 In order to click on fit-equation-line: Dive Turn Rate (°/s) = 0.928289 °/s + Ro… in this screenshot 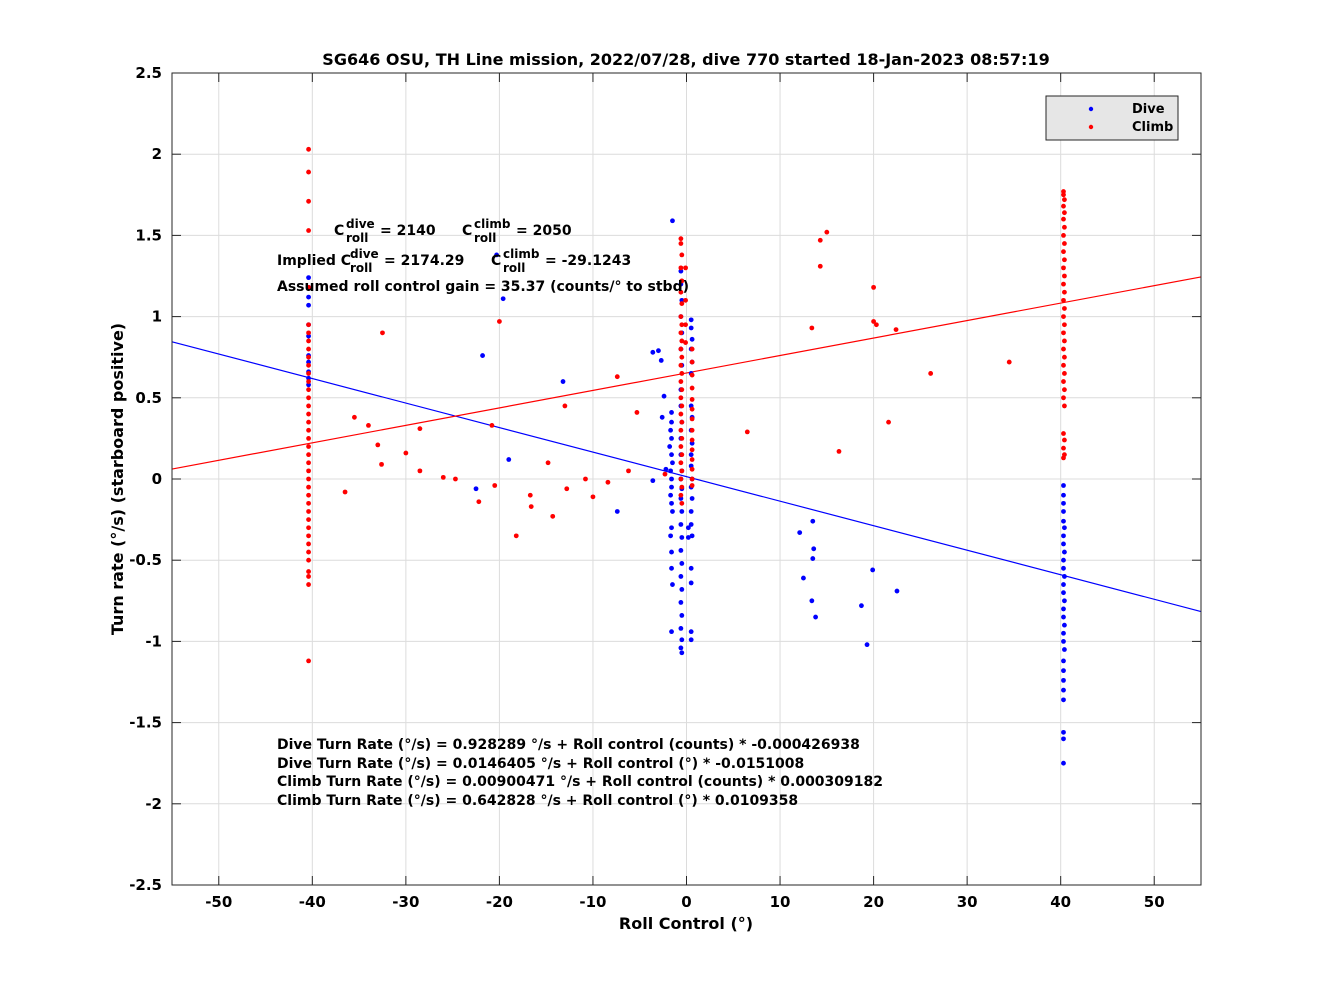, I will do `click(568, 745)`.